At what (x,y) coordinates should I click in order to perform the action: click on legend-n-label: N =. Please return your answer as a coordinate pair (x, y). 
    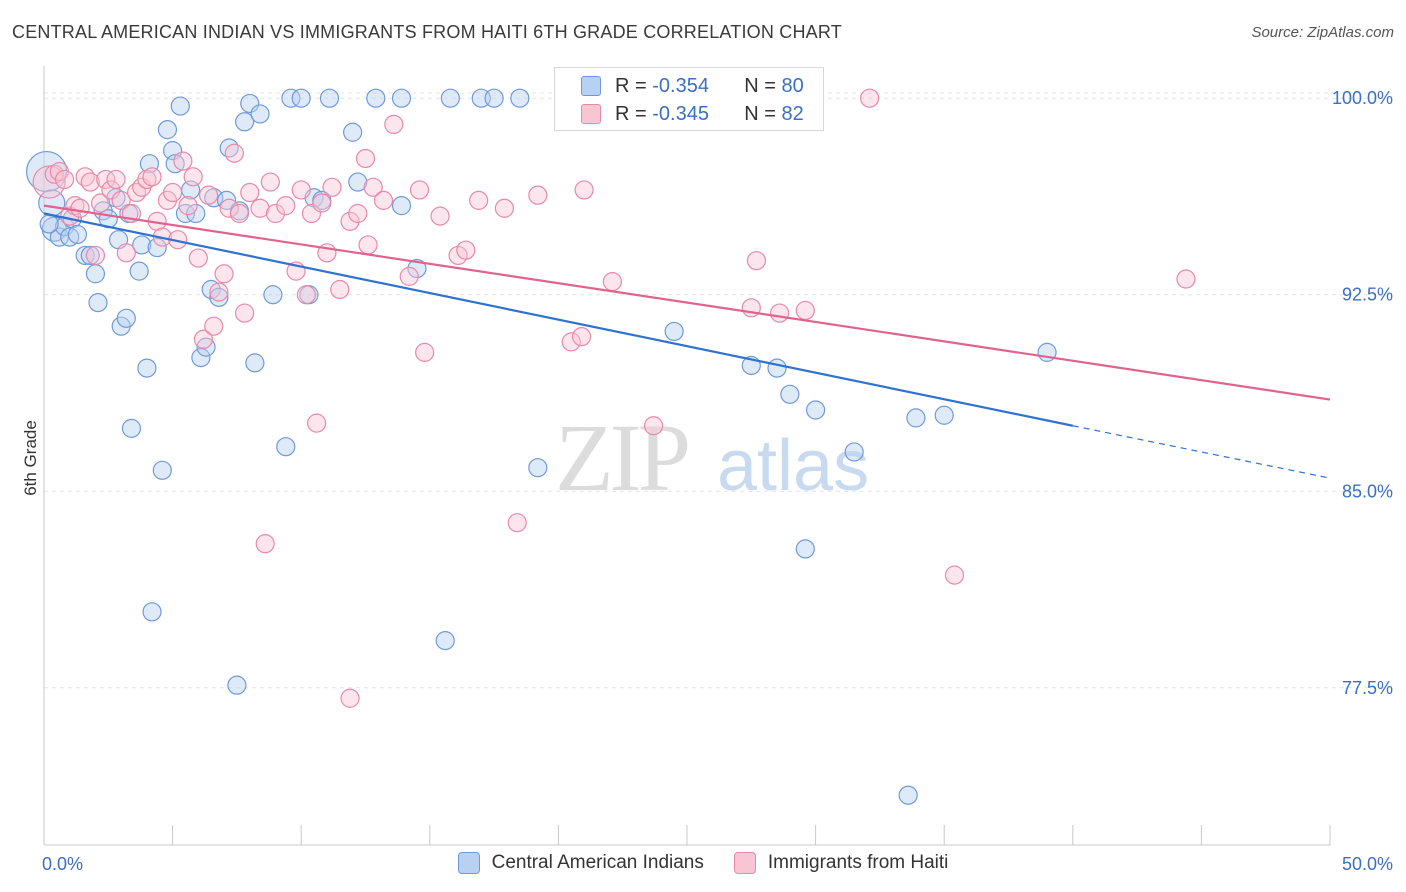
    Looking at the image, I should click on (760, 113).